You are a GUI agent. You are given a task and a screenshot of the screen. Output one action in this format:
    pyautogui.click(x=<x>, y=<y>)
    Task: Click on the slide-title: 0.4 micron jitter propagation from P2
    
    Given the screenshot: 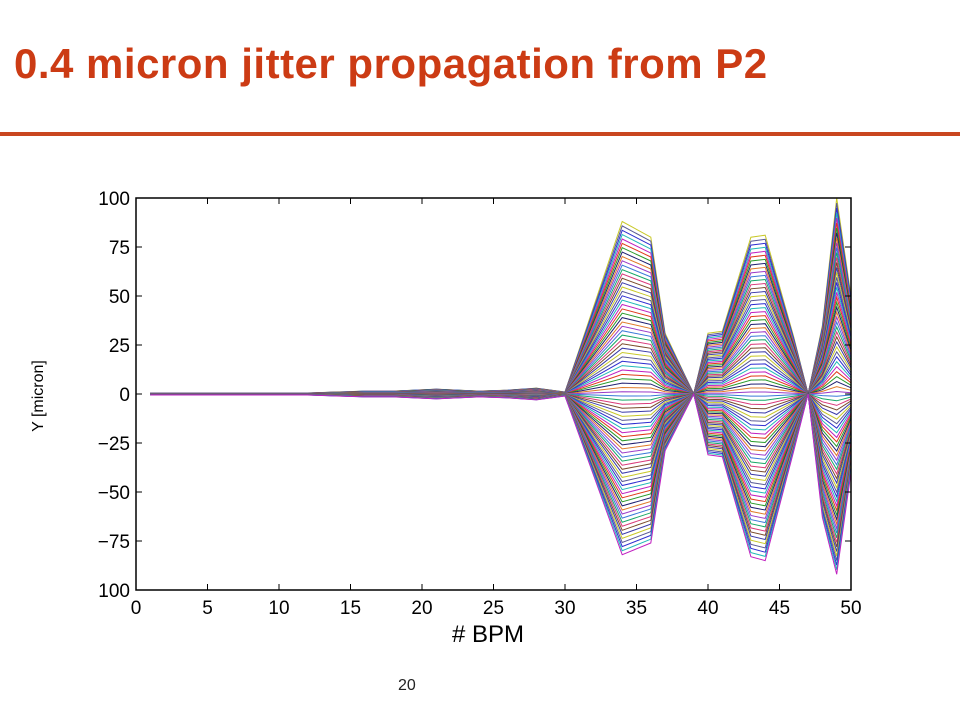 What is the action you would take?
    pyautogui.click(x=391, y=63)
    